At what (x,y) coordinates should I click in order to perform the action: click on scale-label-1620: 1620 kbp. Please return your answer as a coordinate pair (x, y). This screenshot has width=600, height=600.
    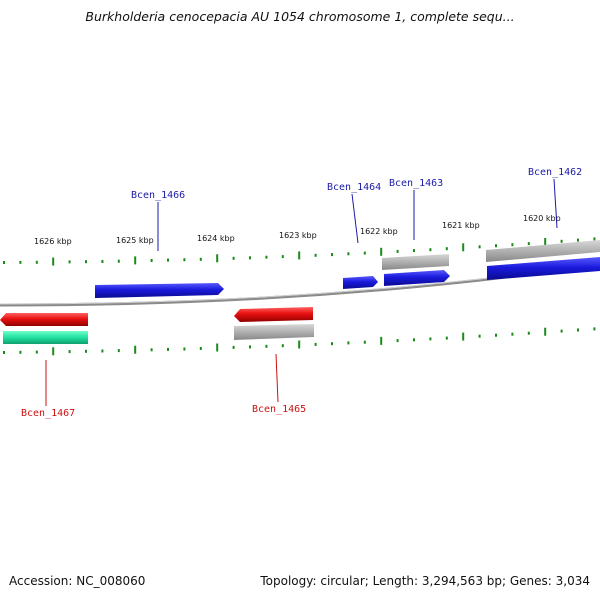
    Looking at the image, I should click on (542, 218).